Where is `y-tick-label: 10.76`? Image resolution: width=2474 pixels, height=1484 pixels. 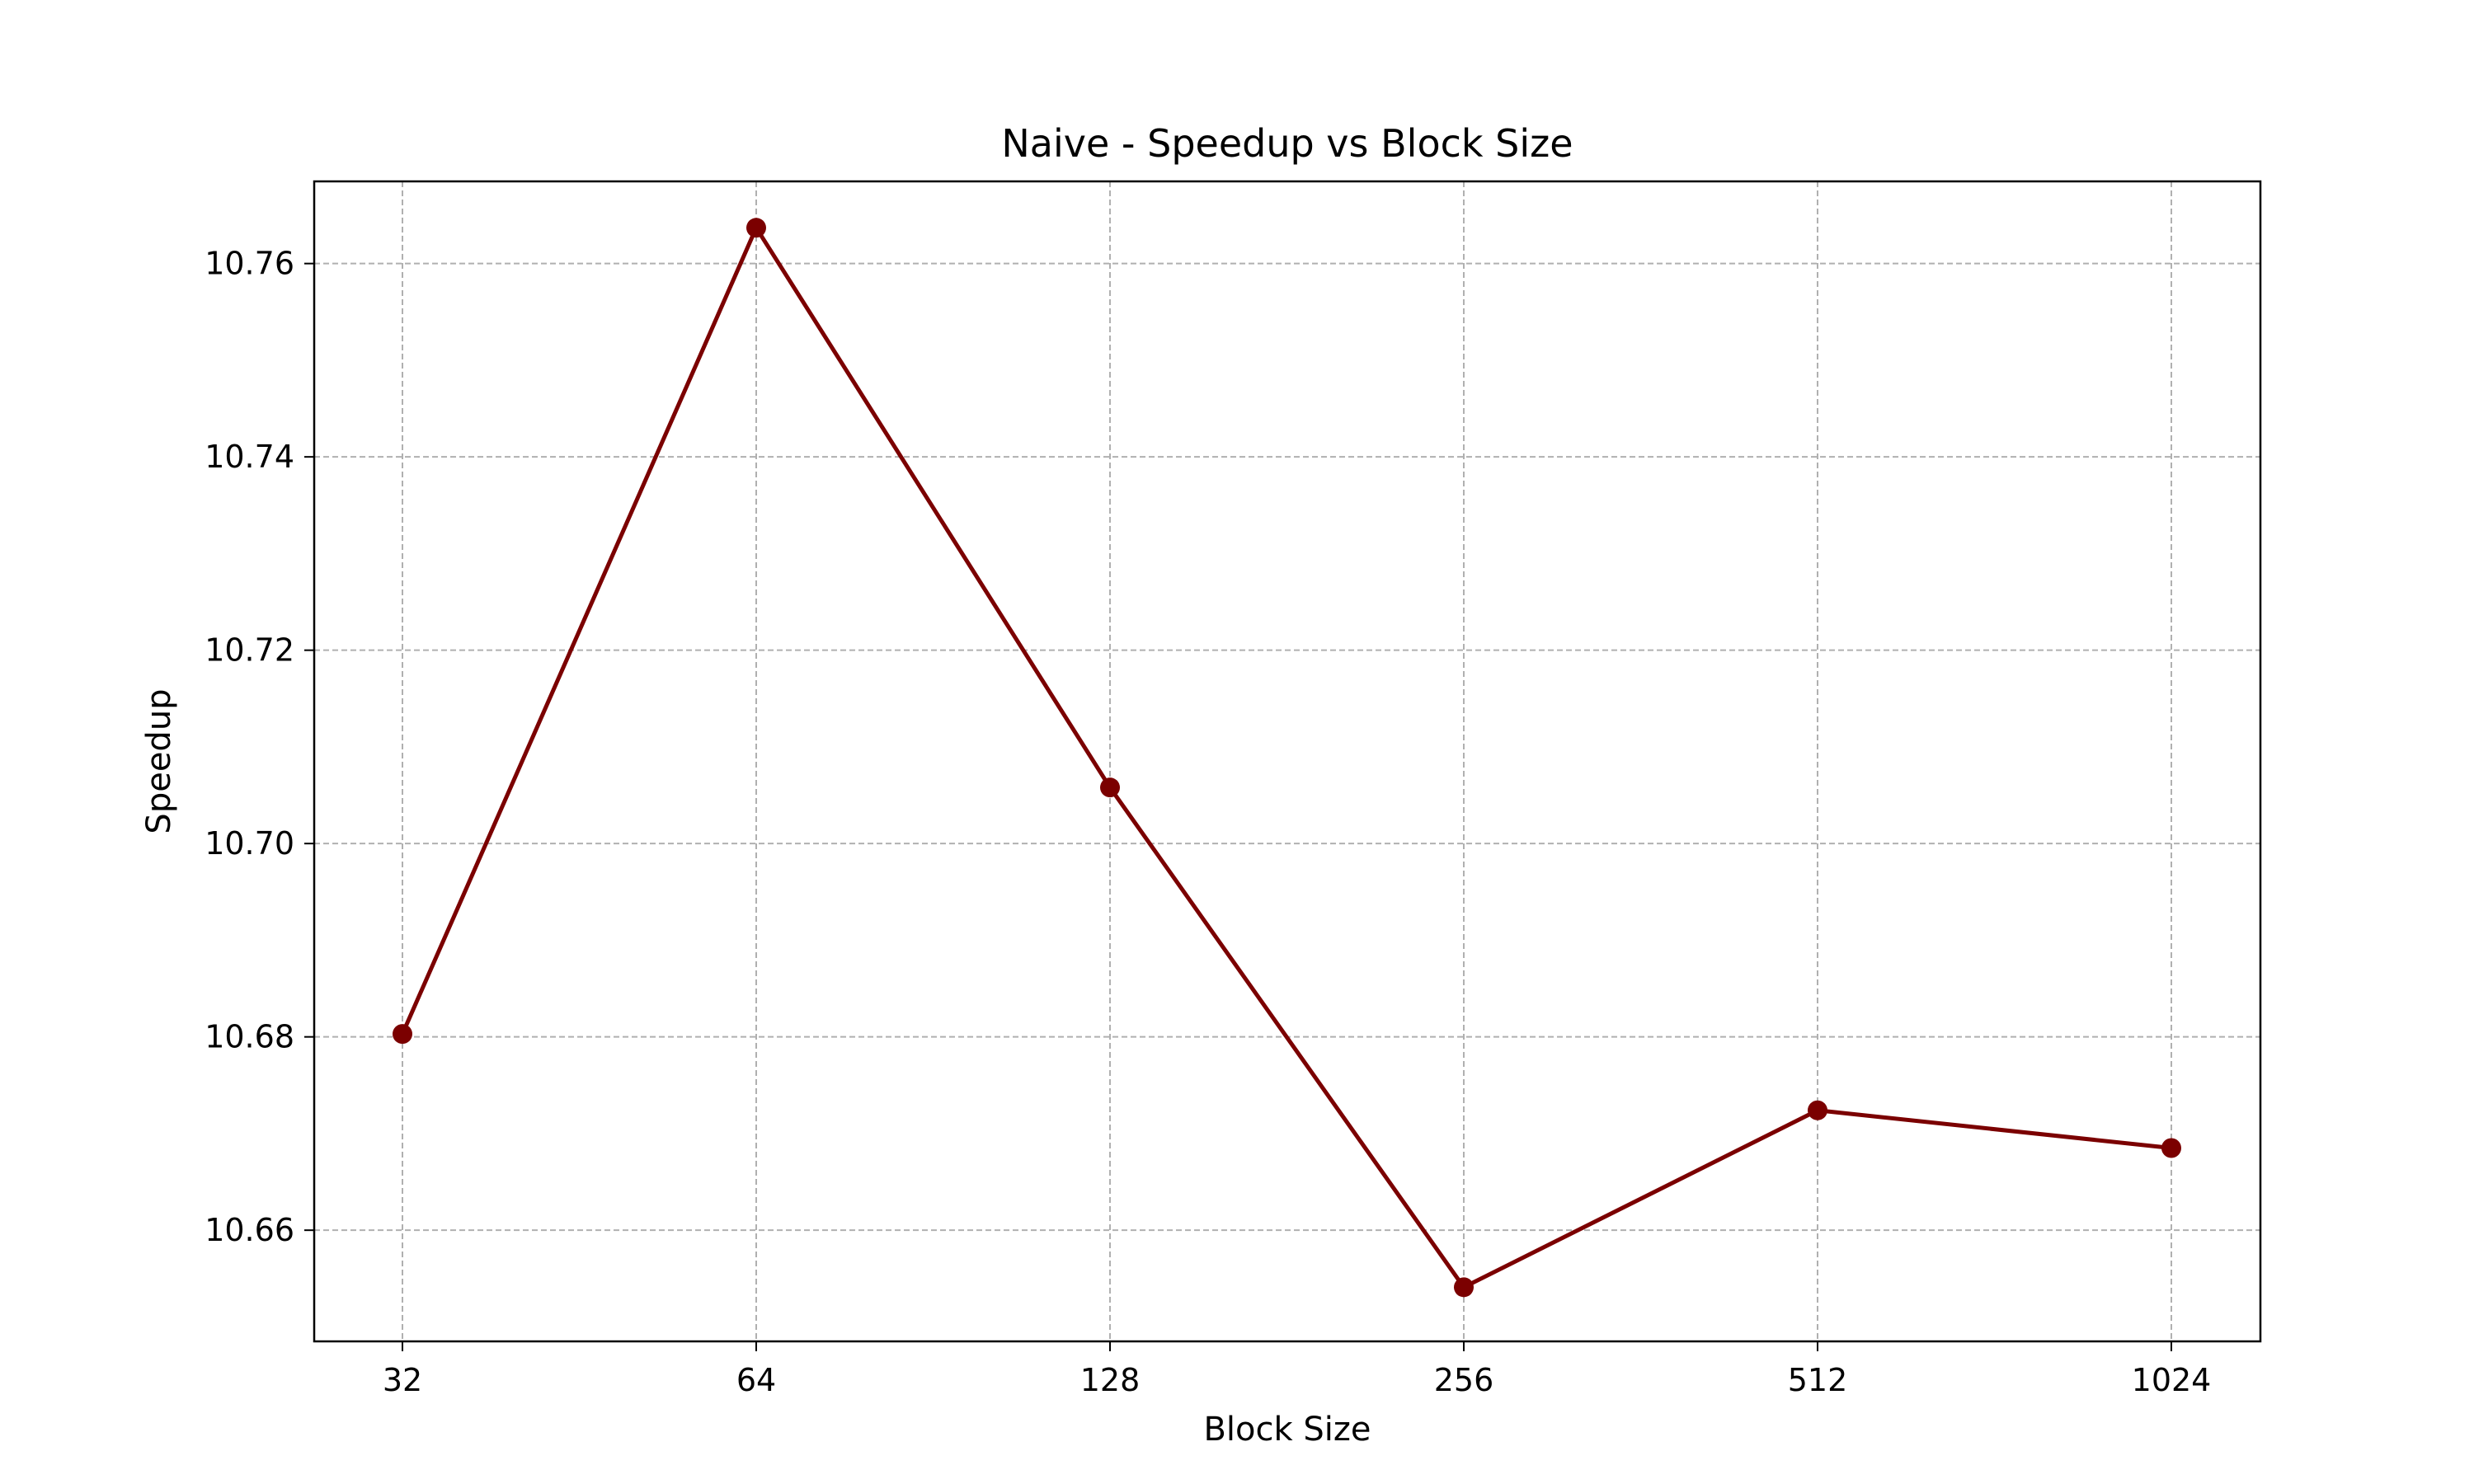 y-tick-label: 10.76 is located at coordinates (249, 264).